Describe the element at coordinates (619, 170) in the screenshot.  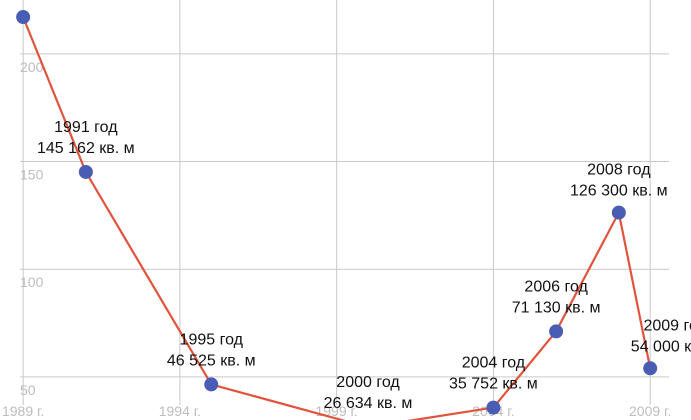
I see `data-label-year: 2008 год` at that location.